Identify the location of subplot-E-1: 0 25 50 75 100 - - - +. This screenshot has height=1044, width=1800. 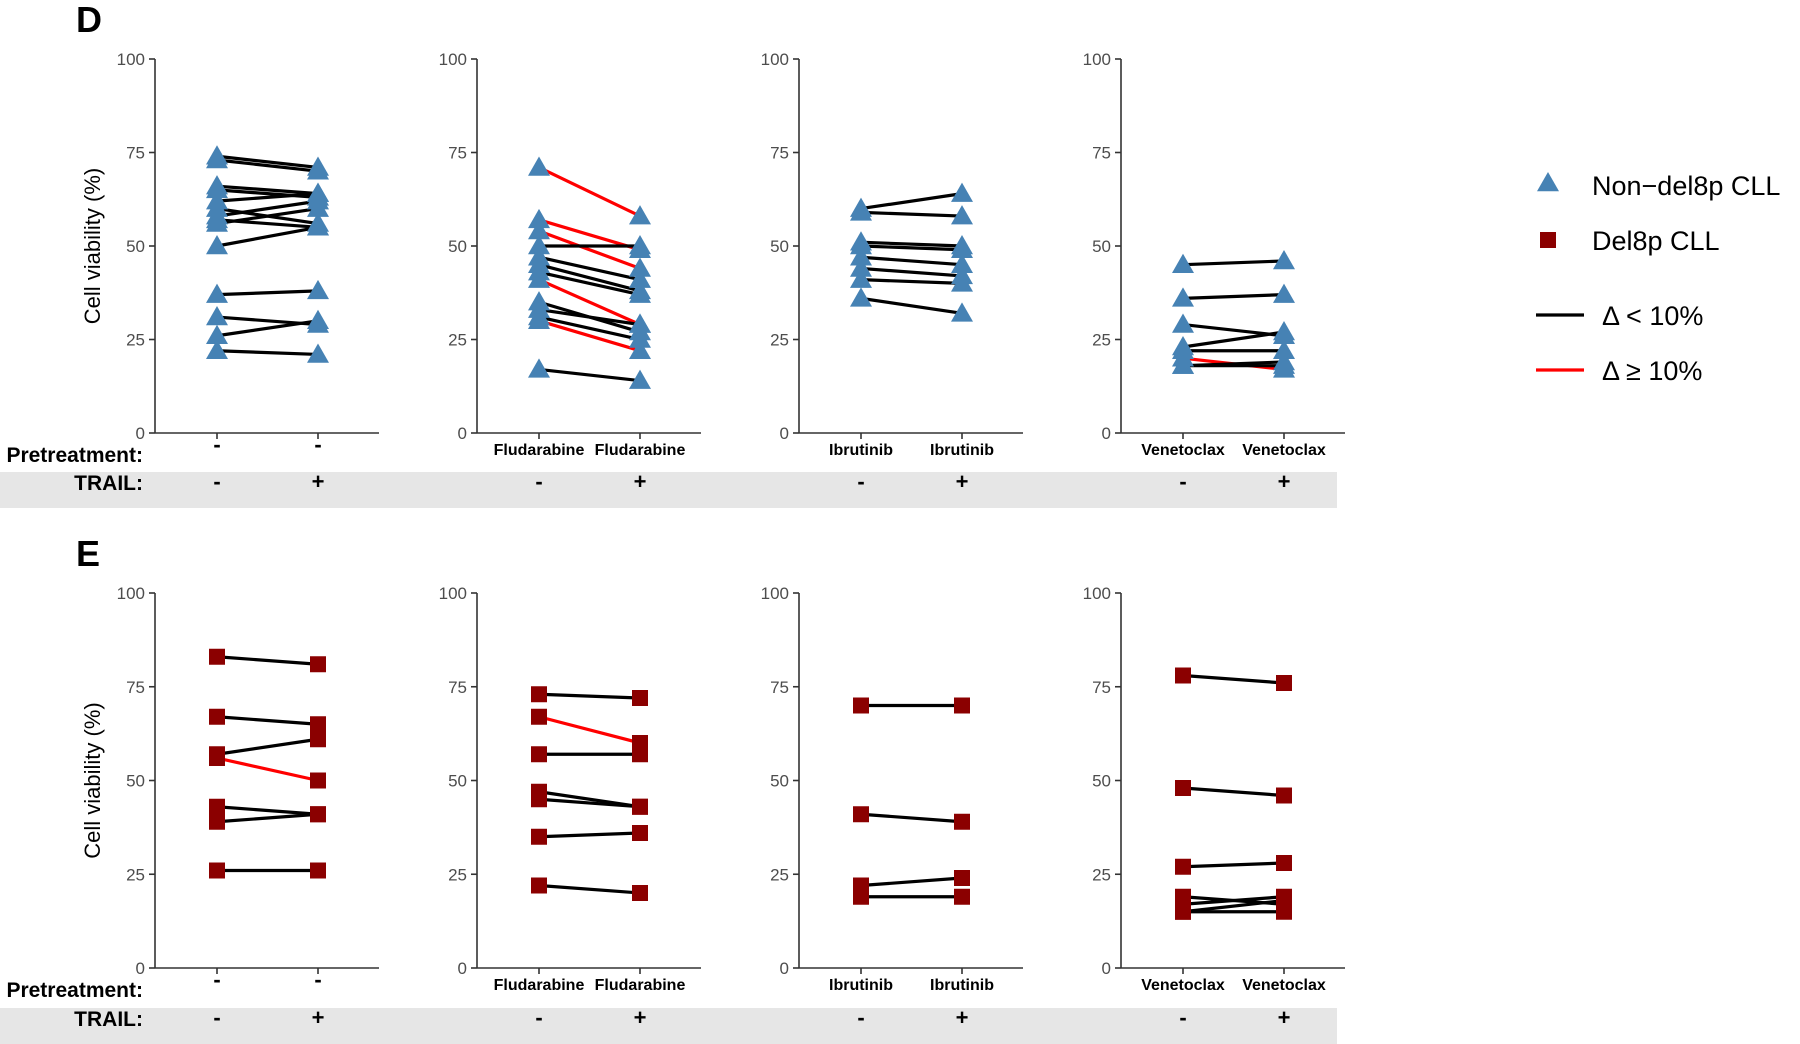
(248, 807).